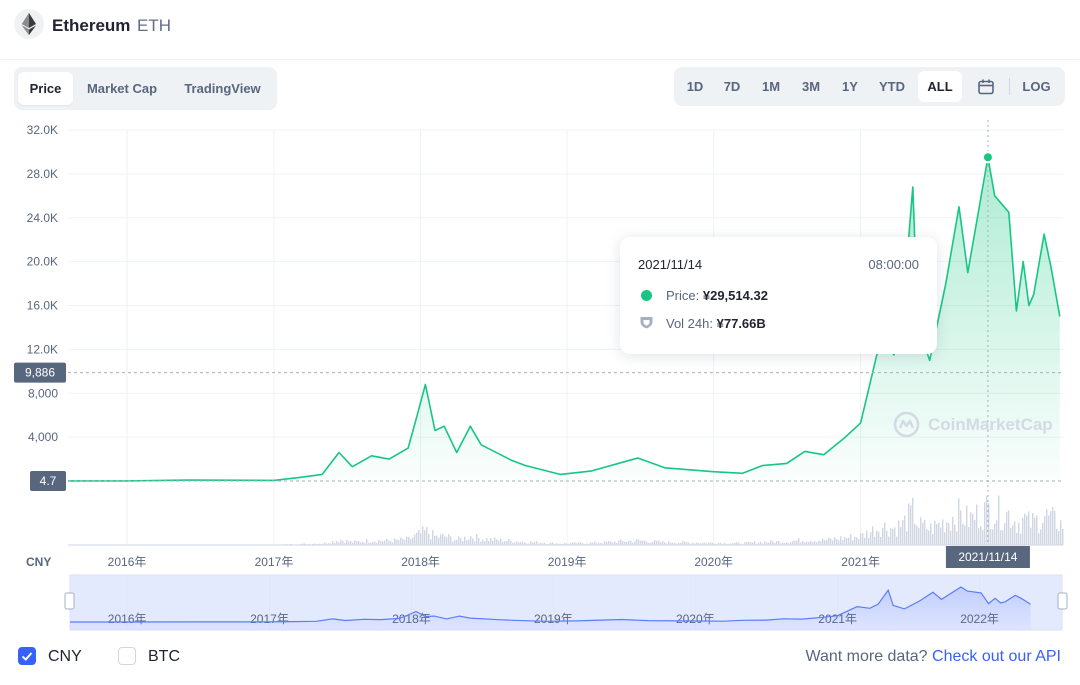  I want to click on range-all: ALL, so click(940, 86).